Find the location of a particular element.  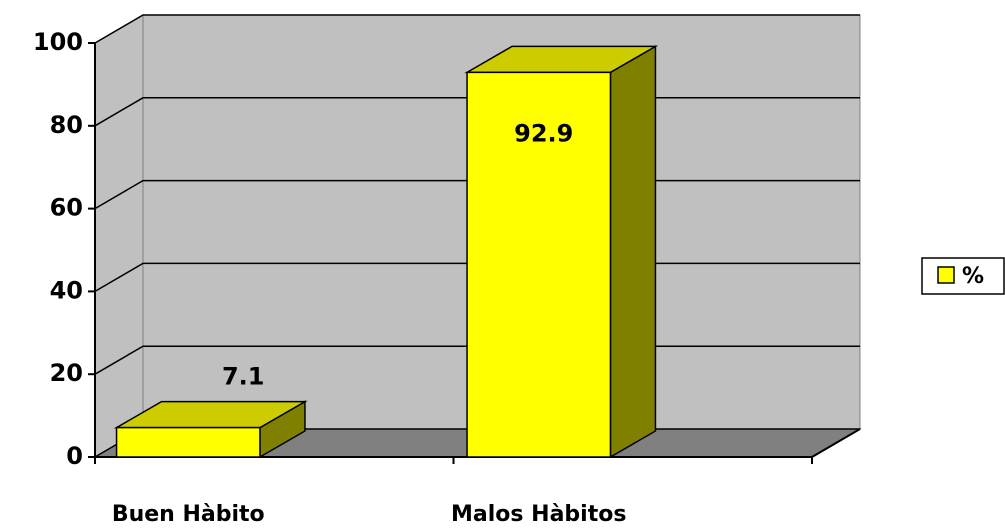

x-tick-label: Malos Hàbitos is located at coordinates (538, 514).